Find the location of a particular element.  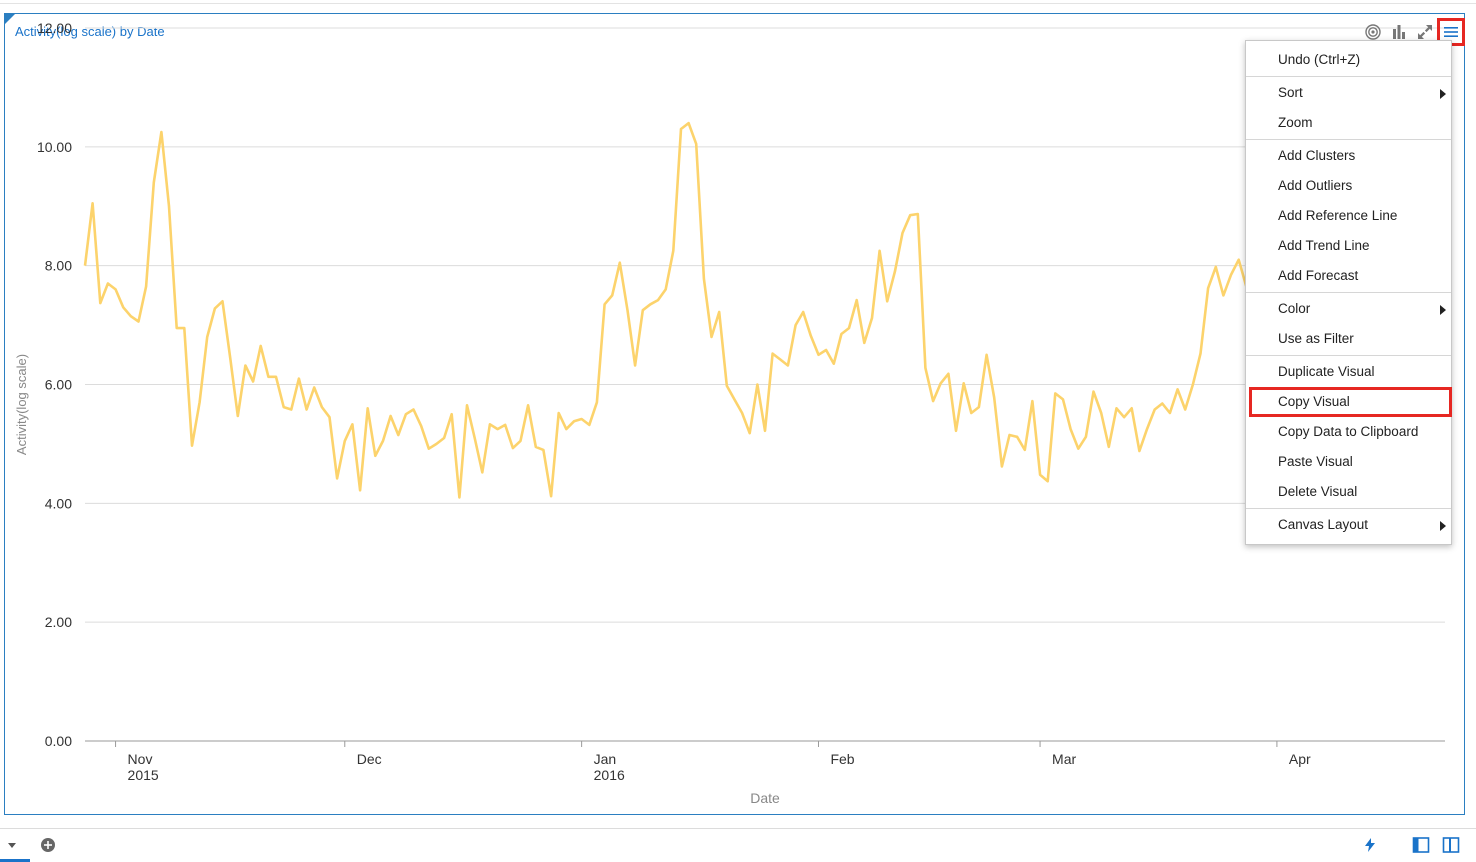

x-tick-label: Apr is located at coordinates (1300, 759).